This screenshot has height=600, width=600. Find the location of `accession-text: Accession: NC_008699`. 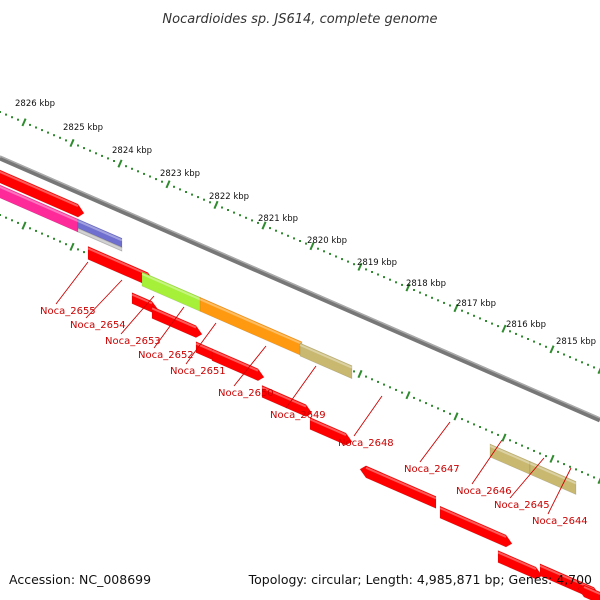

accession-text: Accession: NC_008699 is located at coordinates (80, 579).